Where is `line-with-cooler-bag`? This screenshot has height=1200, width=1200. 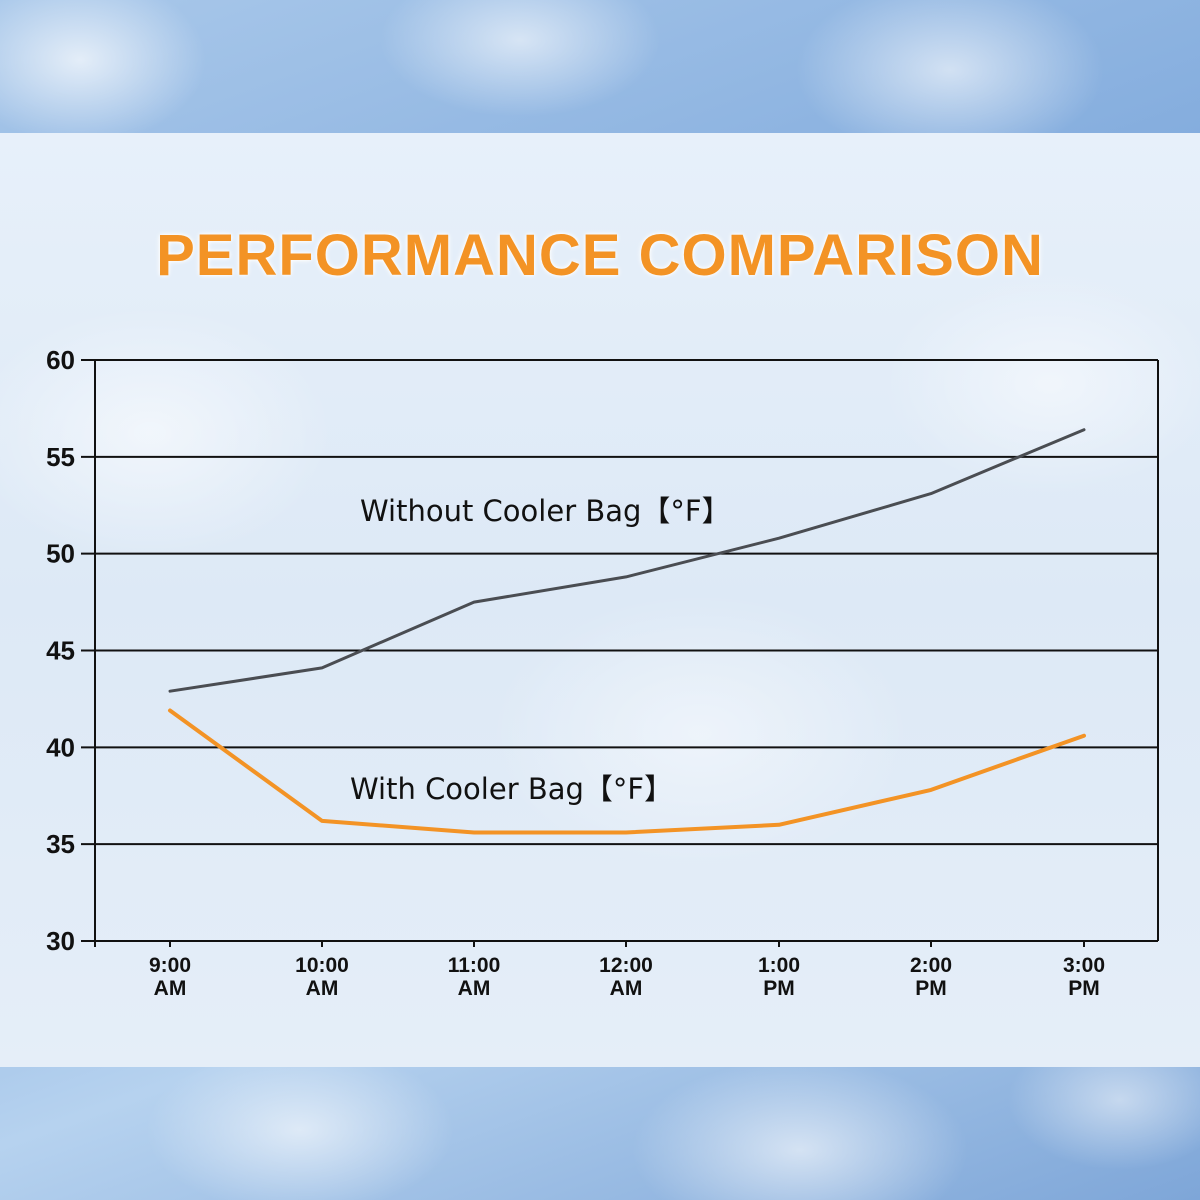 line-with-cooler-bag is located at coordinates (627, 771).